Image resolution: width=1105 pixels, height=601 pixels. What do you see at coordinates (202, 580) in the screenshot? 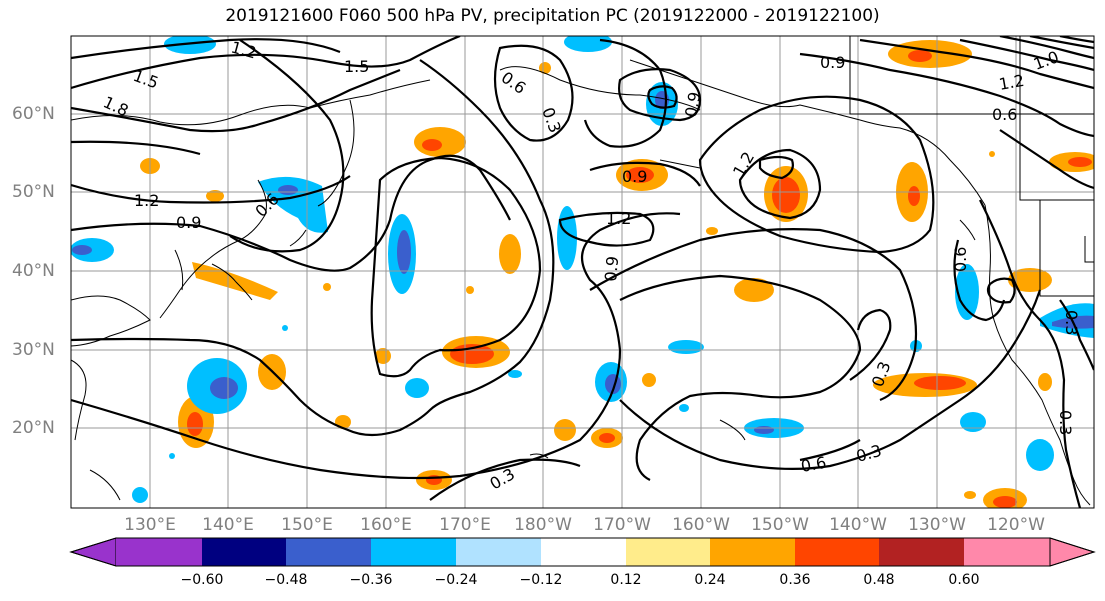
I see `colorbar-tick-label: −0.60` at bounding box center [202, 580].